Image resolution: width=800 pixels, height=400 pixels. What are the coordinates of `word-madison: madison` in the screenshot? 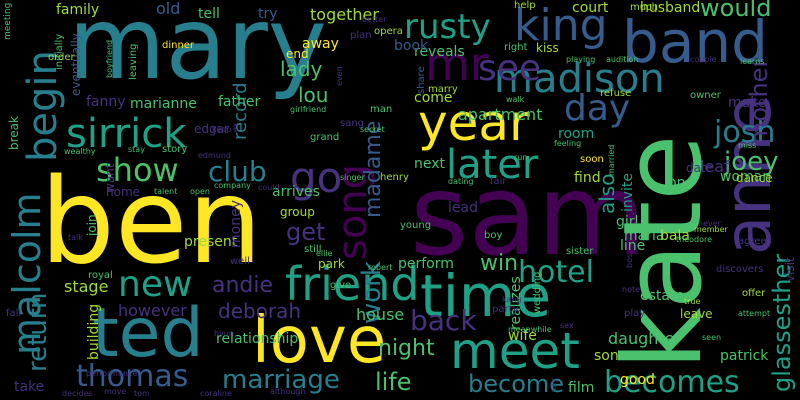 It's located at (579, 79).